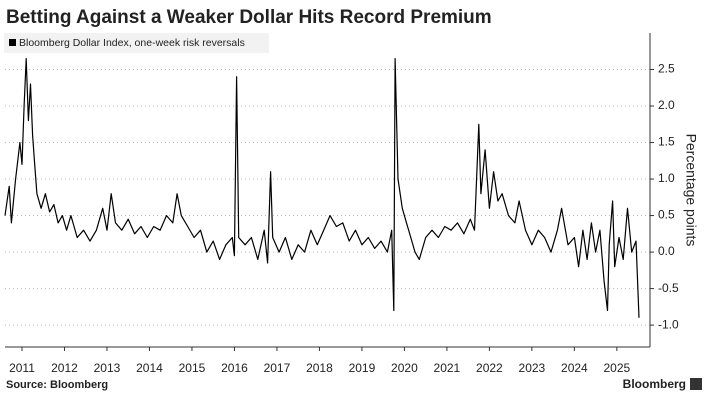 The image size is (709, 411). Describe the element at coordinates (404, 368) in the screenshot. I see `x-tick-label: 2020` at that location.